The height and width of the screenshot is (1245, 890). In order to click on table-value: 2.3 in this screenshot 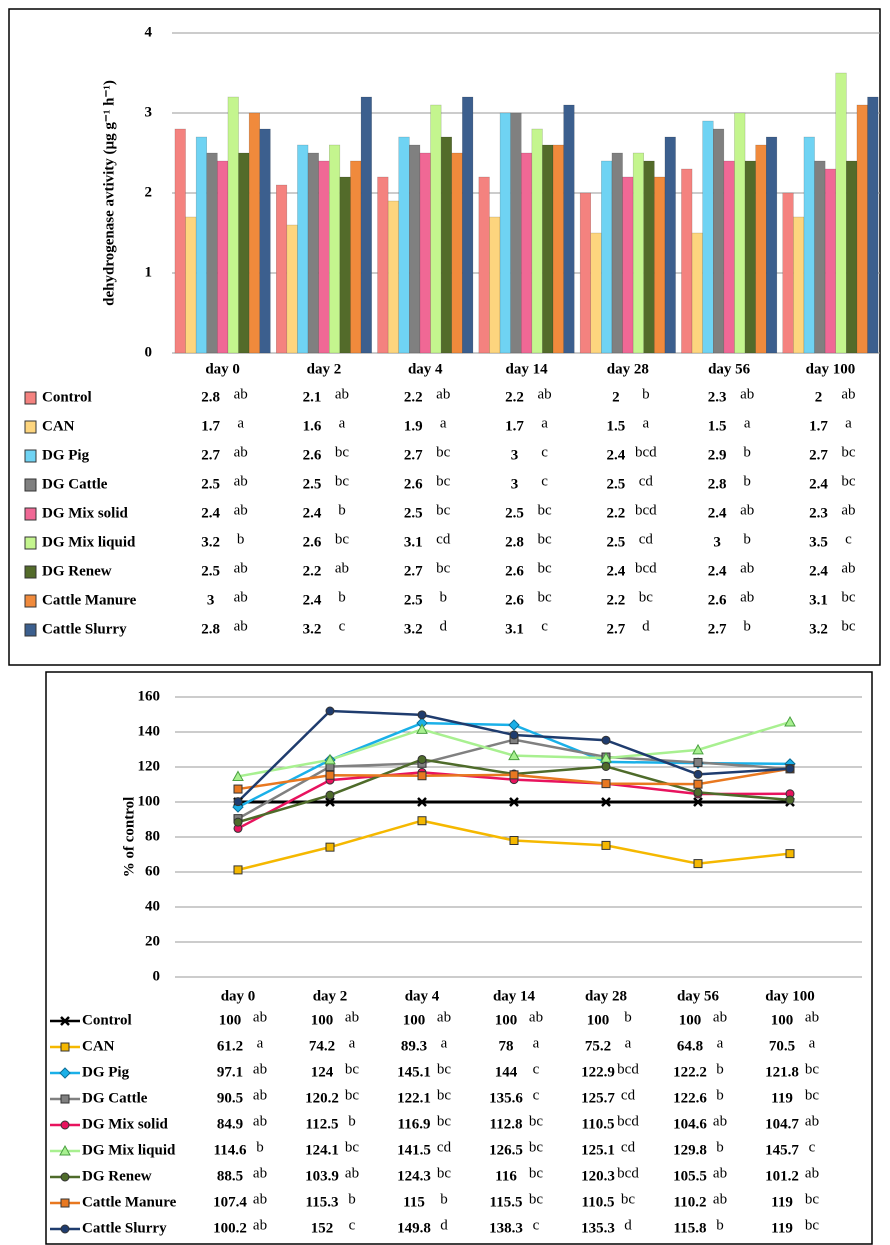, I will do `click(818, 513)`.